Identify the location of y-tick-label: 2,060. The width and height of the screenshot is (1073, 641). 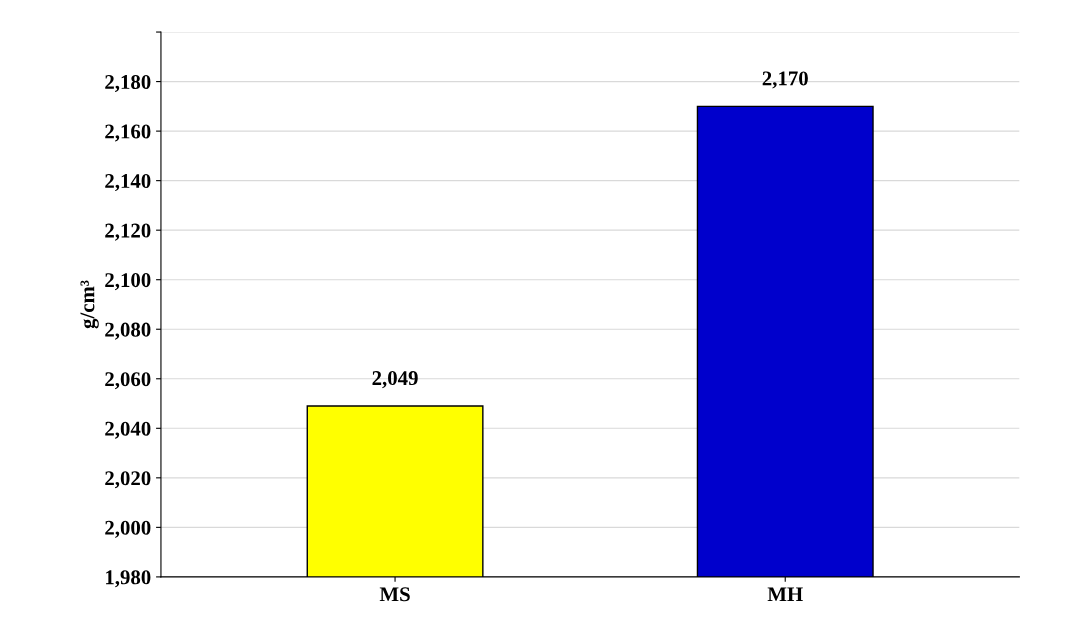
(128, 381).